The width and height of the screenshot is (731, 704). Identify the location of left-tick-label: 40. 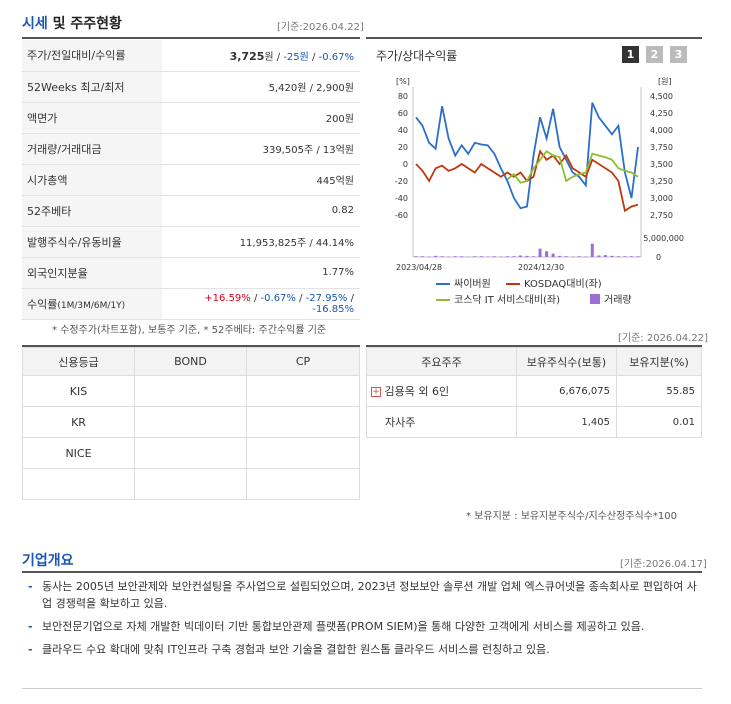
(403, 130).